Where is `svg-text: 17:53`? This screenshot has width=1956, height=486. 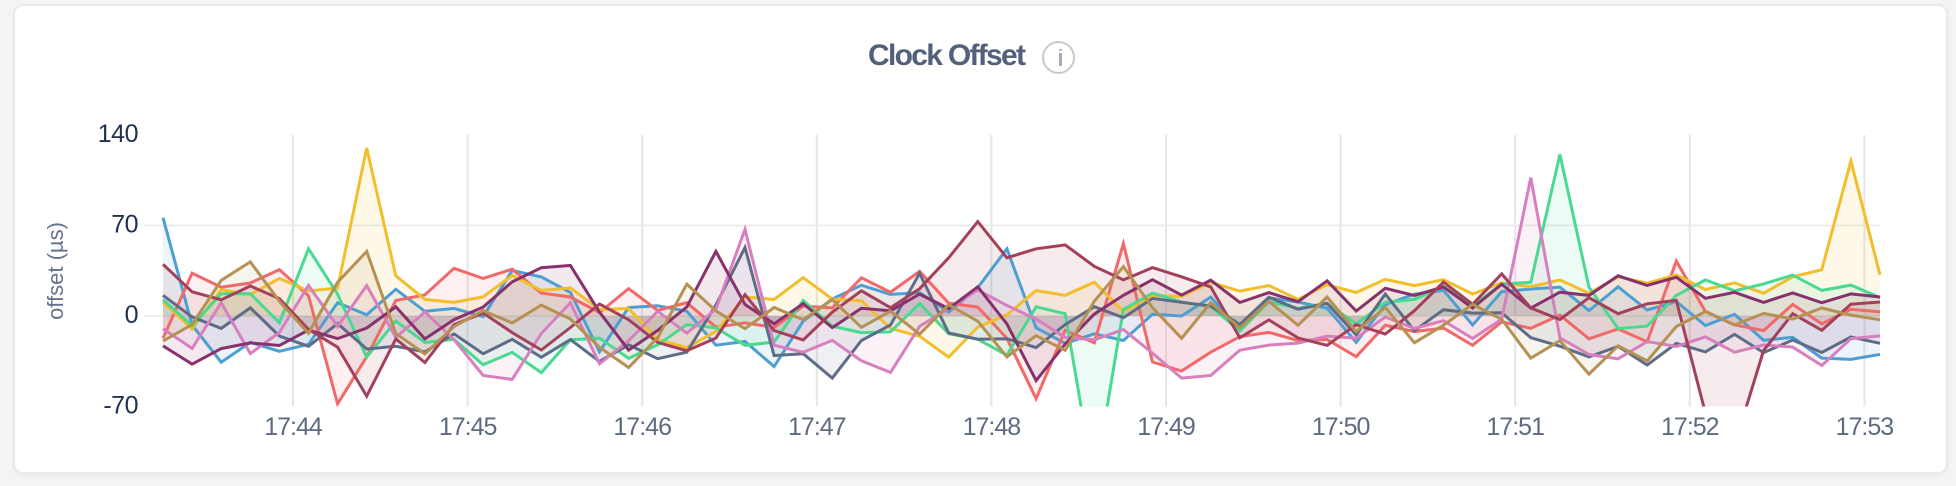
svg-text: 17:53 is located at coordinates (1865, 427).